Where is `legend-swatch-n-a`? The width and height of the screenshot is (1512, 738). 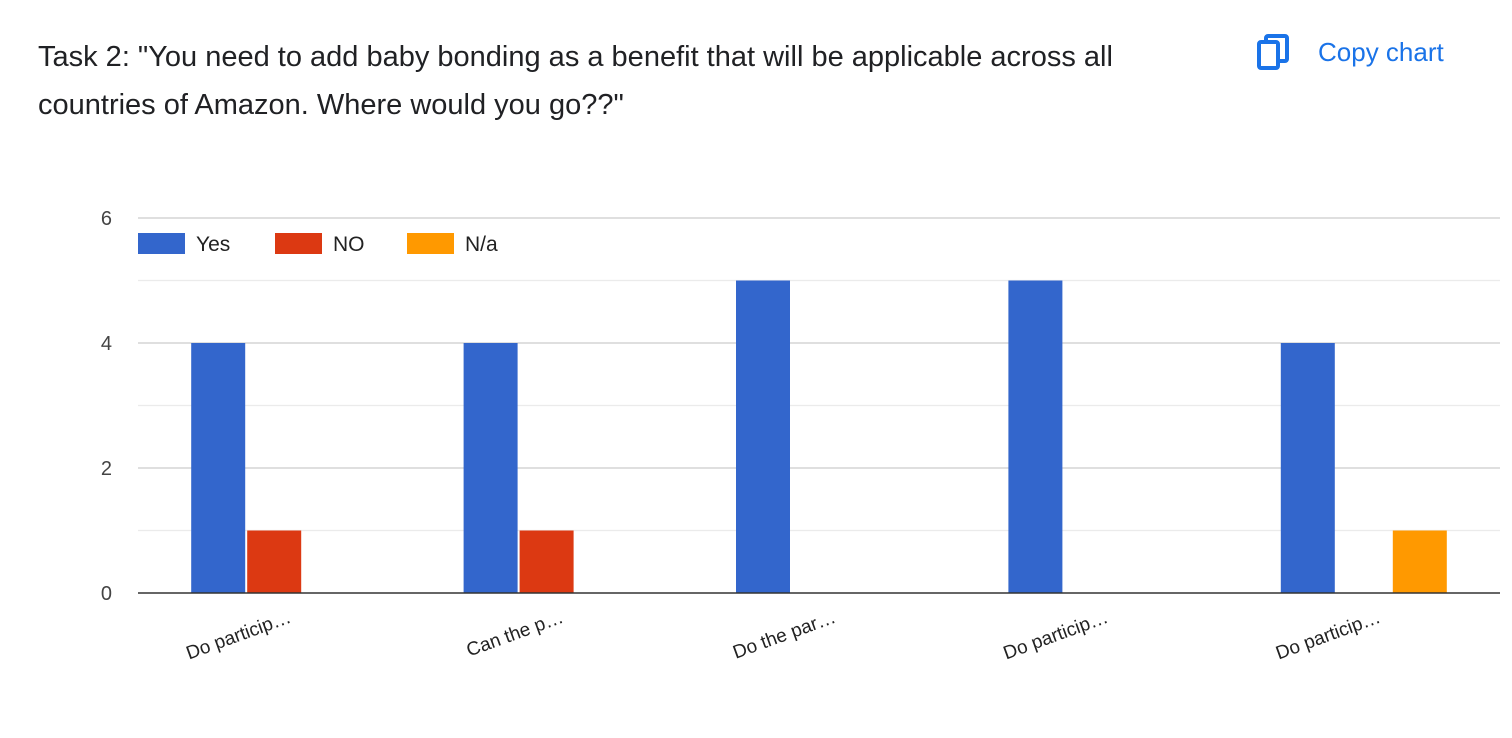
legend-swatch-n-a is located at coordinates (430, 243).